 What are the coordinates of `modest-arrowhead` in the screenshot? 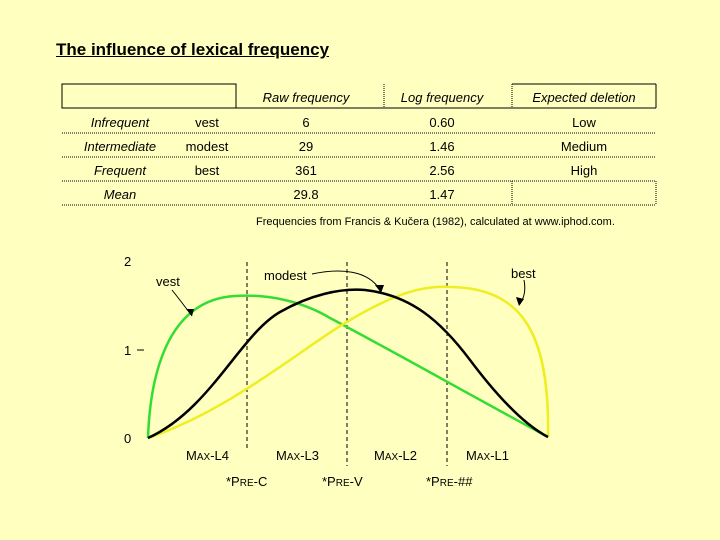 It's located at (379, 289).